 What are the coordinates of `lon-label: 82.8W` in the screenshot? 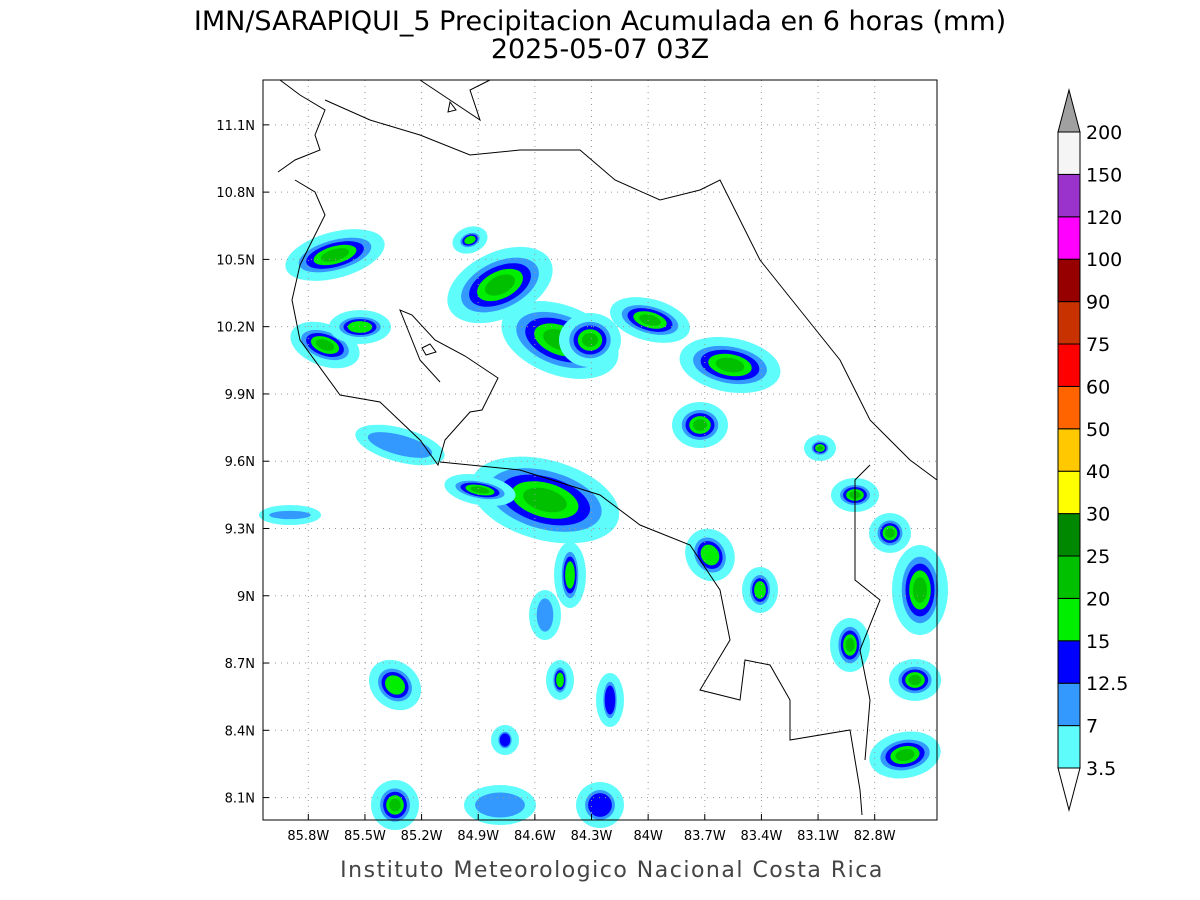 It's located at (875, 836).